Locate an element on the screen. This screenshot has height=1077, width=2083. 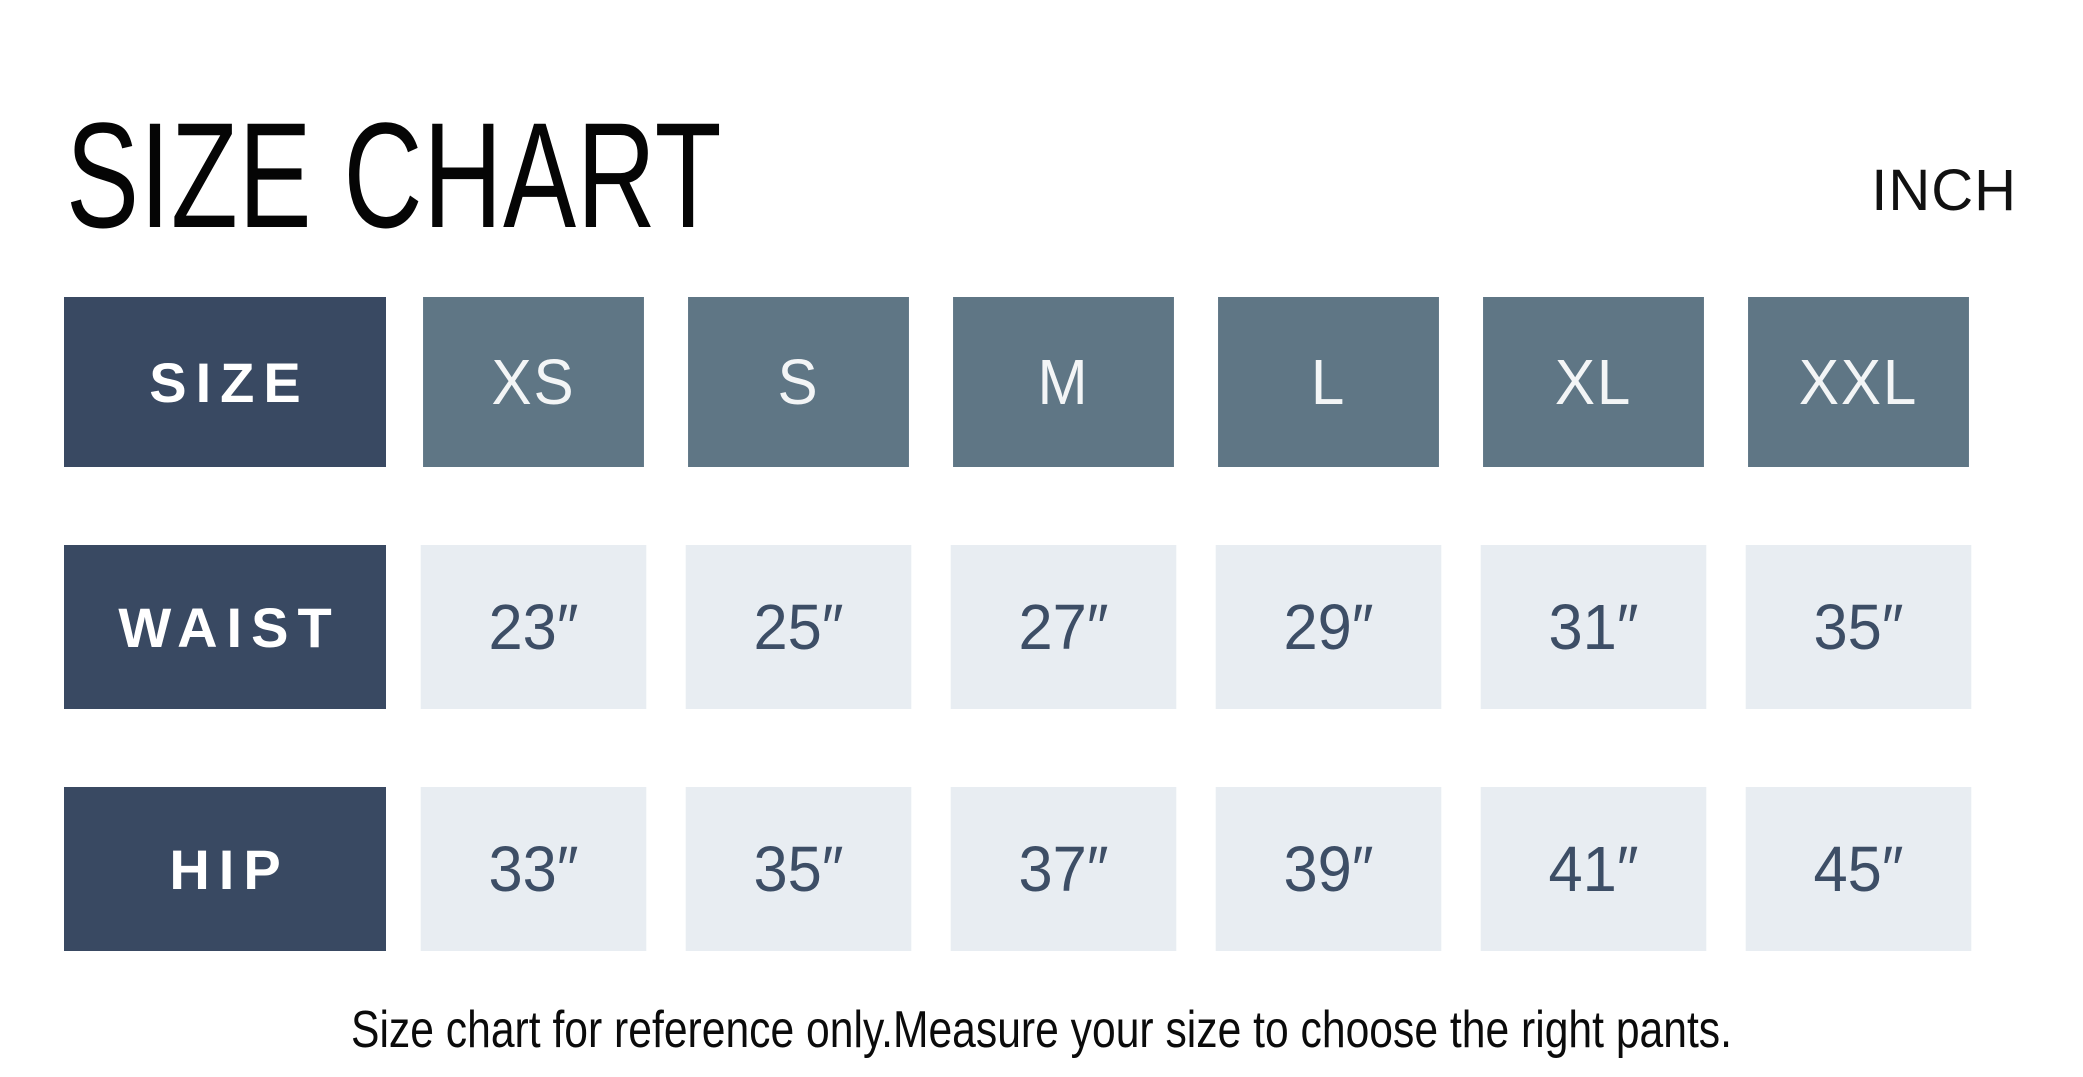
page-title: SIZE CHART is located at coordinates (394, 175).